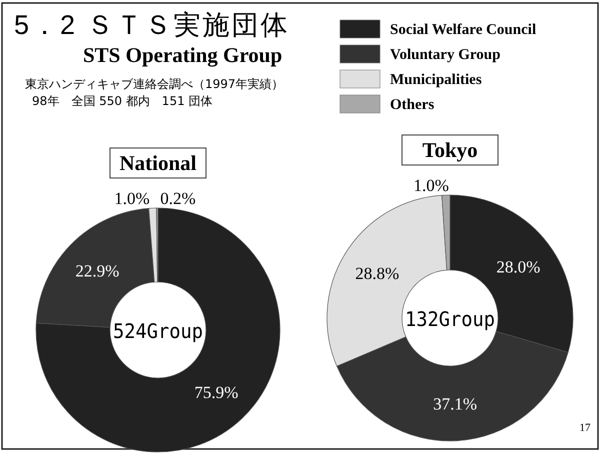 Image resolution: width=600 pixels, height=454 pixels. I want to click on legend-label: Social Welfare Council, so click(463, 30).